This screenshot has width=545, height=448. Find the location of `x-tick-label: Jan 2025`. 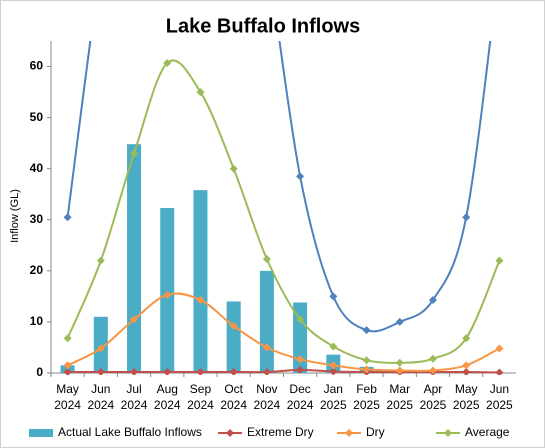

x-tick-label: Jan 2025 is located at coordinates (333, 397).